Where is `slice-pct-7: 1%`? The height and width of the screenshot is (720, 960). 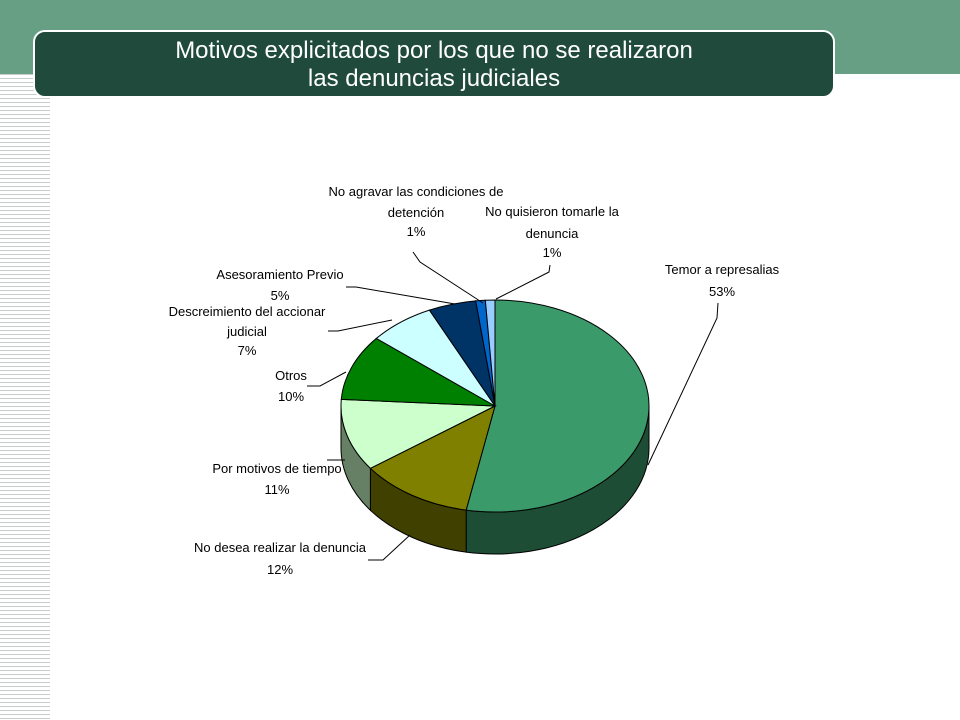
slice-pct-7: 1% is located at coordinates (552, 252).